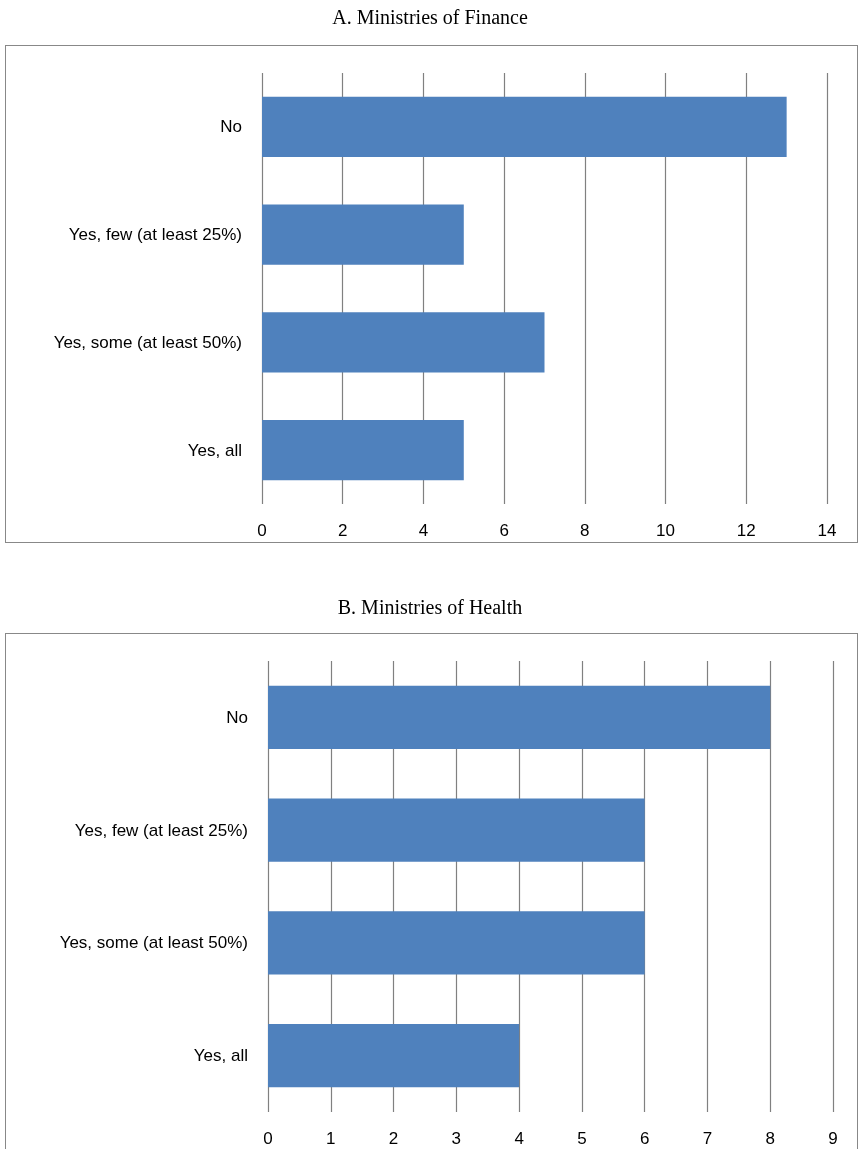  What do you see at coordinates (456, 1138) in the screenshot?
I see `x-tick-label: 3` at bounding box center [456, 1138].